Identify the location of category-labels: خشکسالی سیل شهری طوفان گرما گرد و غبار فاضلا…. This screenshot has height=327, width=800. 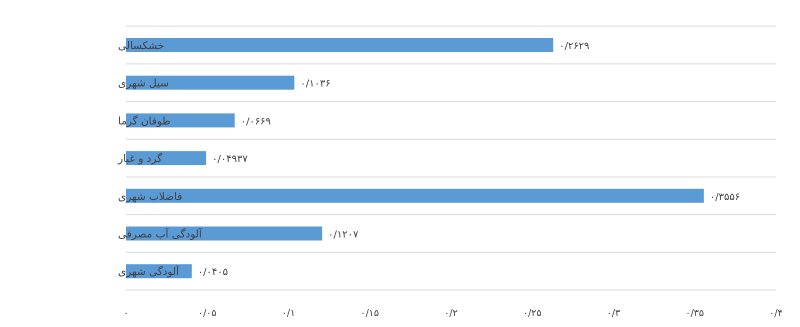
(160, 159).